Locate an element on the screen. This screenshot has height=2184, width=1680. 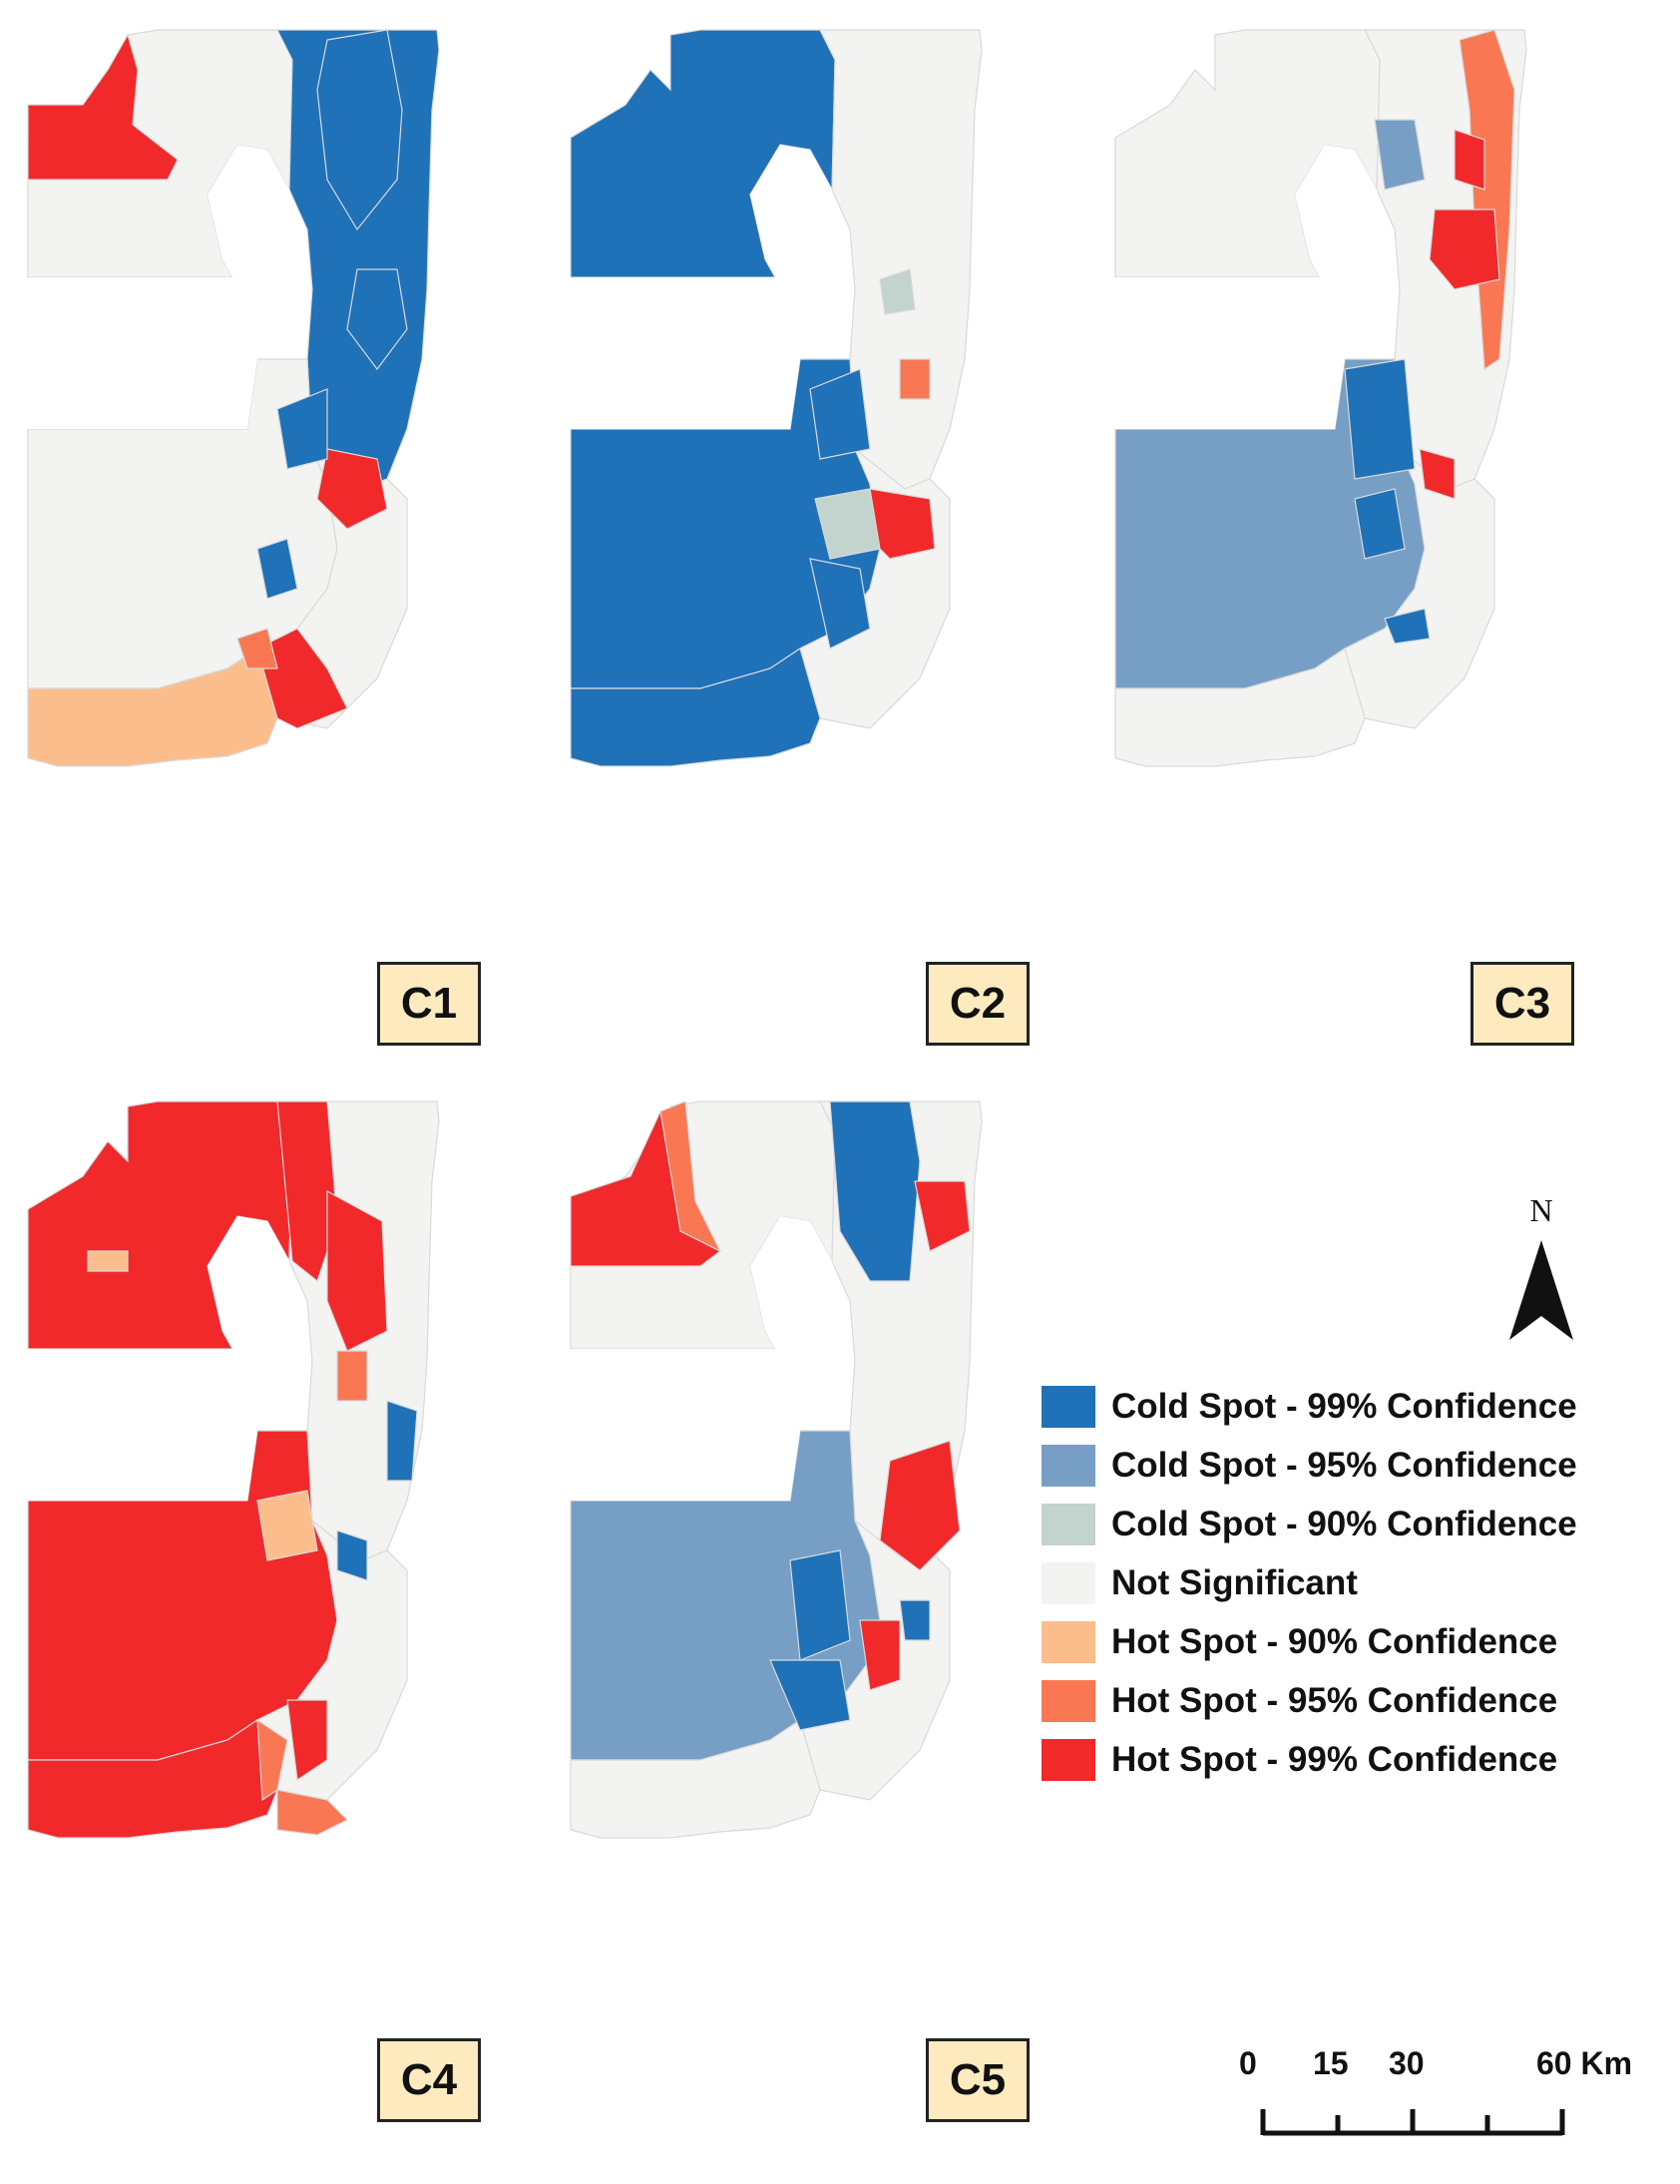
legend-item-cold-95: Cold Spot - 95% Confidence is located at coordinates (1309, 1465).